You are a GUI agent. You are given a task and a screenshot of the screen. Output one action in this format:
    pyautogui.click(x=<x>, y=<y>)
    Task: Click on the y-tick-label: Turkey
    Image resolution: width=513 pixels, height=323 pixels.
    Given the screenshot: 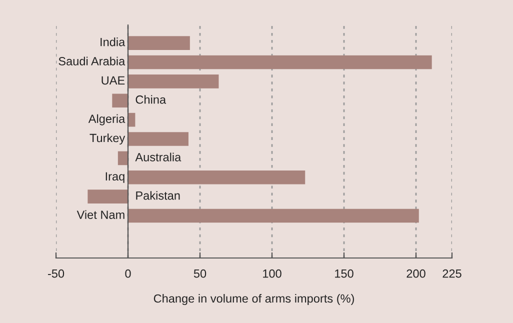 What is the action you would take?
    pyautogui.click(x=108, y=139)
    